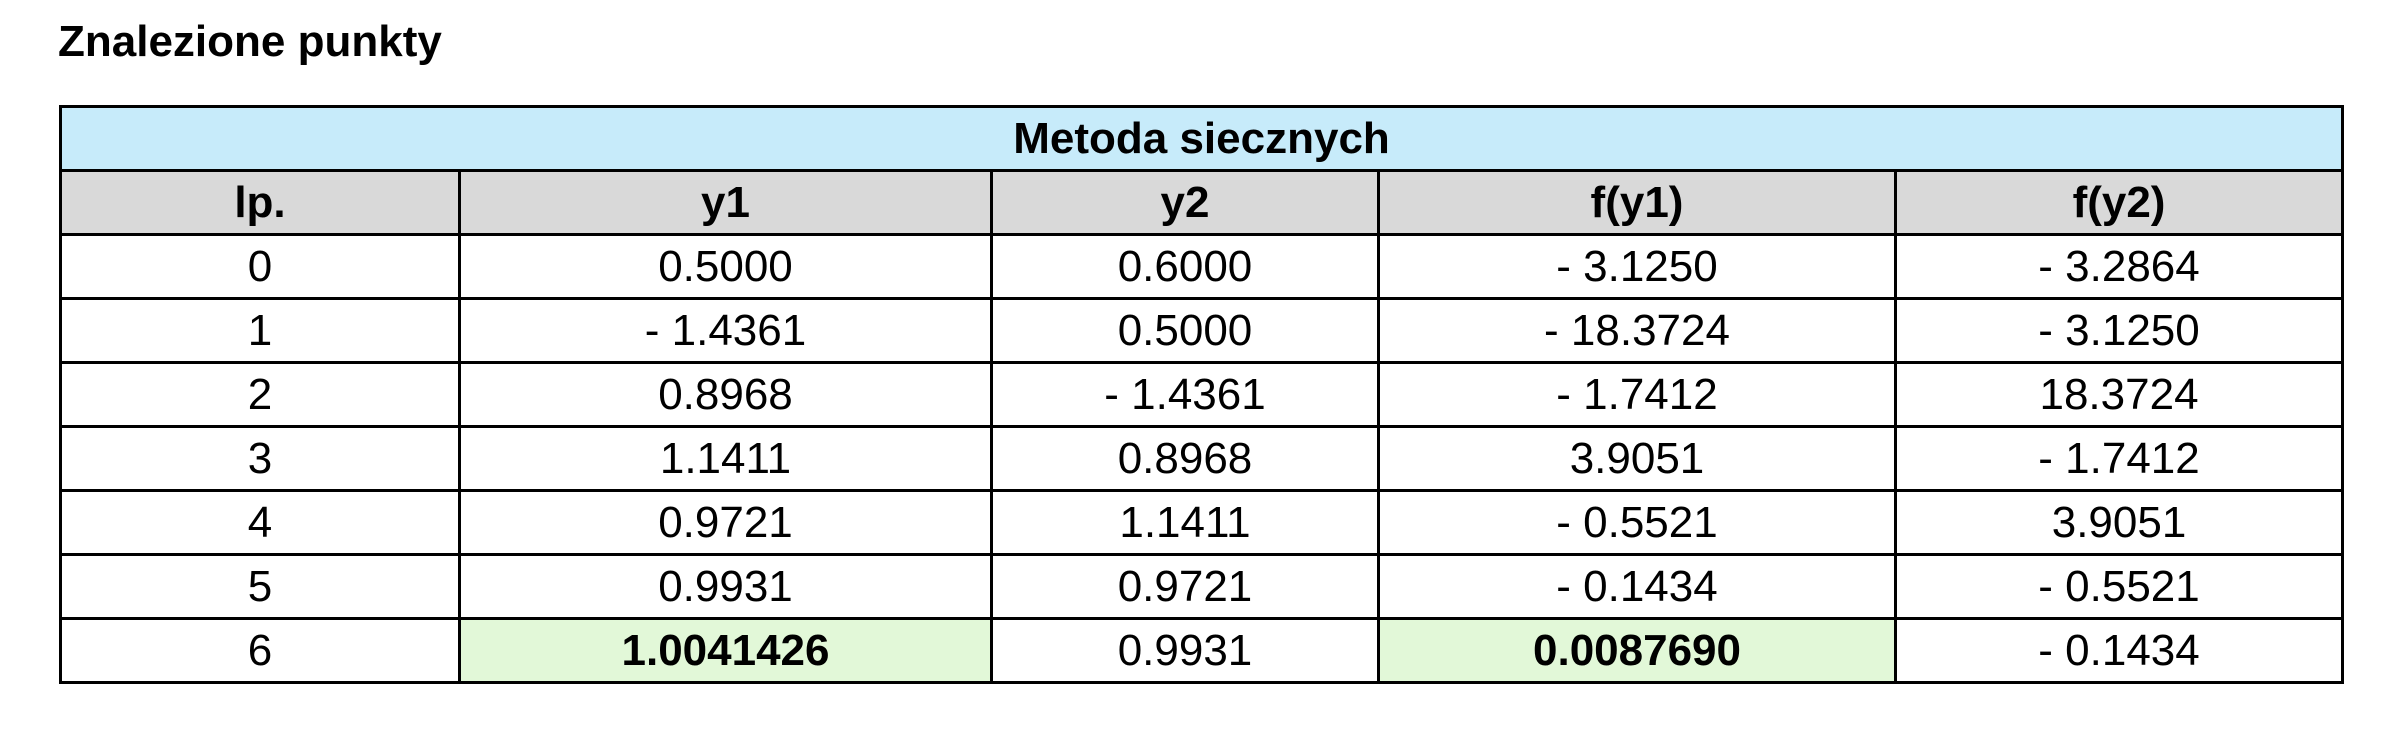 The width and height of the screenshot is (2388, 732). What do you see at coordinates (1637, 522) in the screenshot?
I see `cell-f-y1: - 0.5521` at bounding box center [1637, 522].